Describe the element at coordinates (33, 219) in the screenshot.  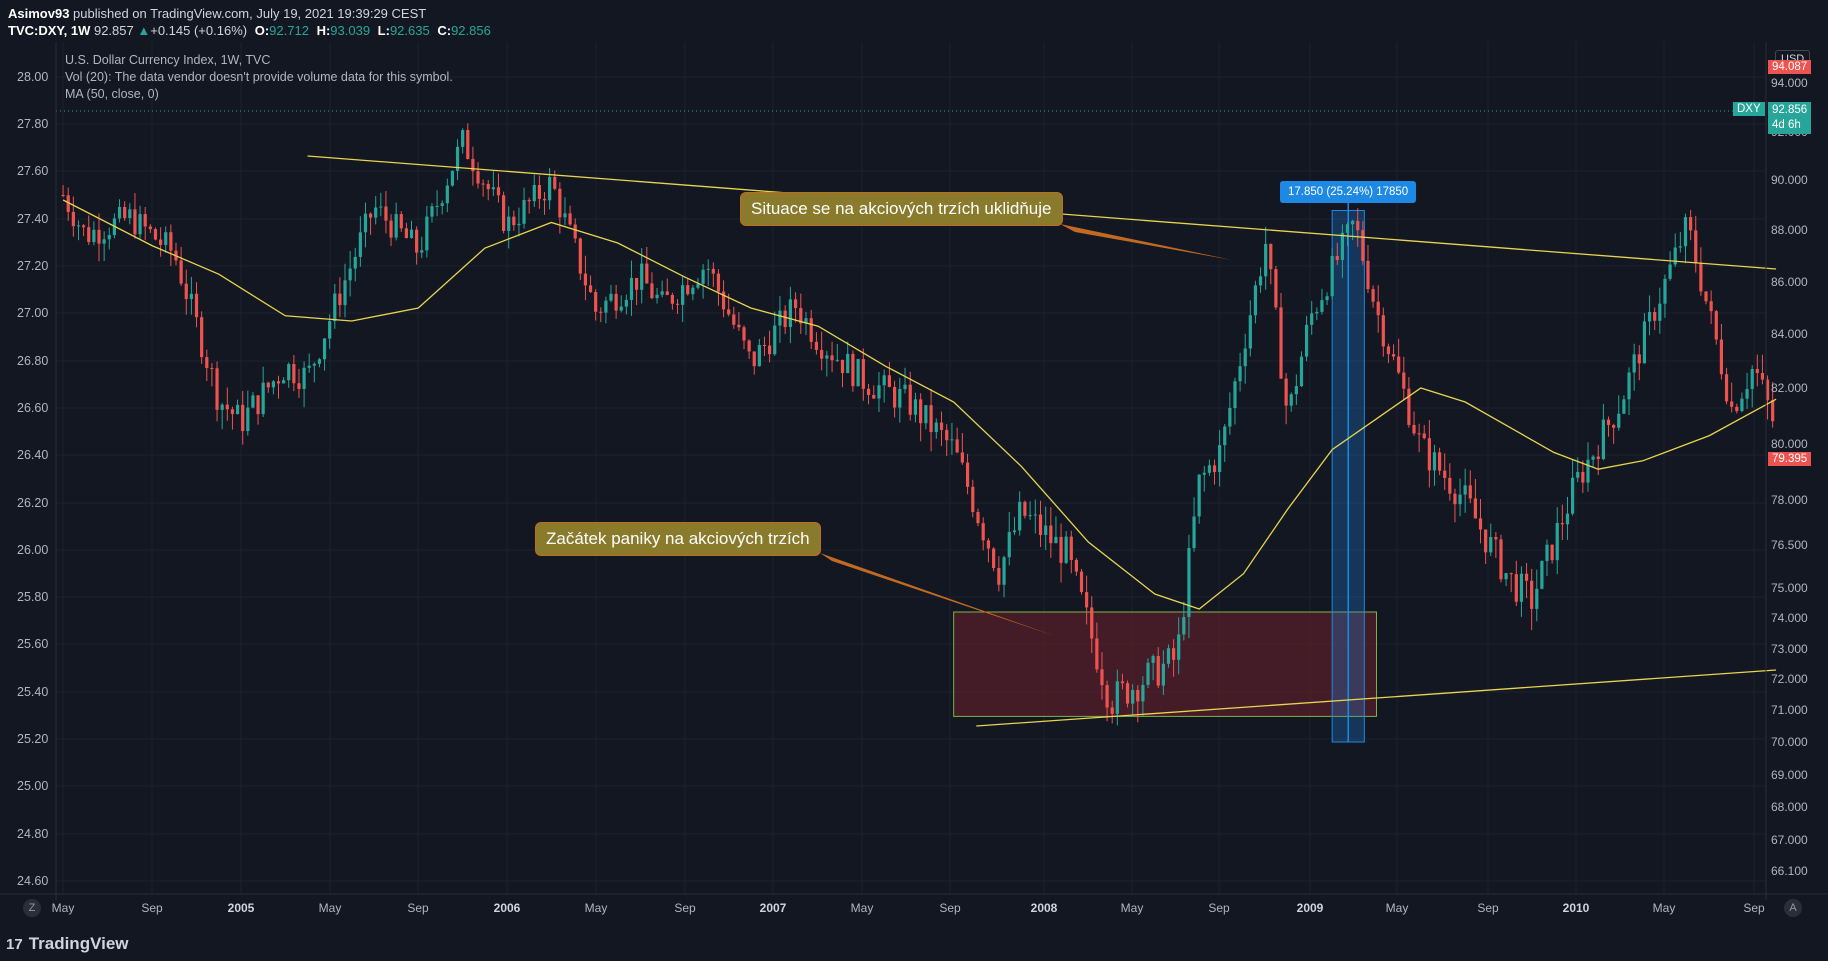
I see `left-axis-label: 27.40` at that location.